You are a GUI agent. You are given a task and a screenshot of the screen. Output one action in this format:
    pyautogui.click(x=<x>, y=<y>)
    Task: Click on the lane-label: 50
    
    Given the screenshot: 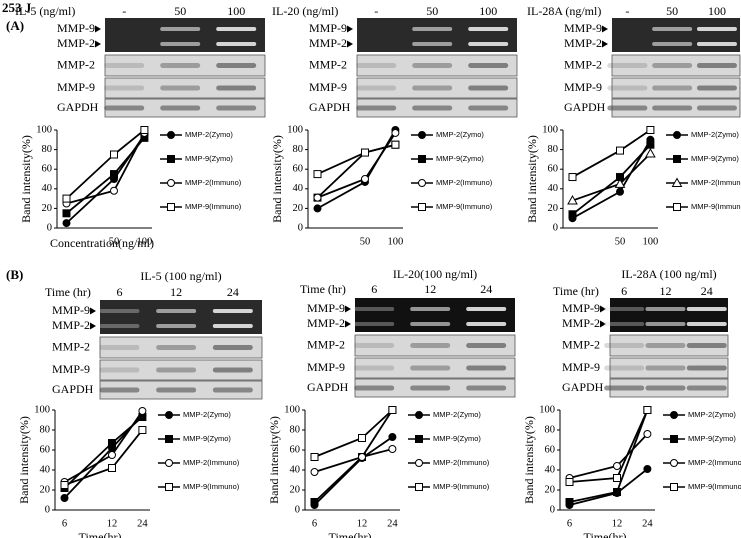 What is the action you would take?
    pyautogui.click(x=432, y=11)
    